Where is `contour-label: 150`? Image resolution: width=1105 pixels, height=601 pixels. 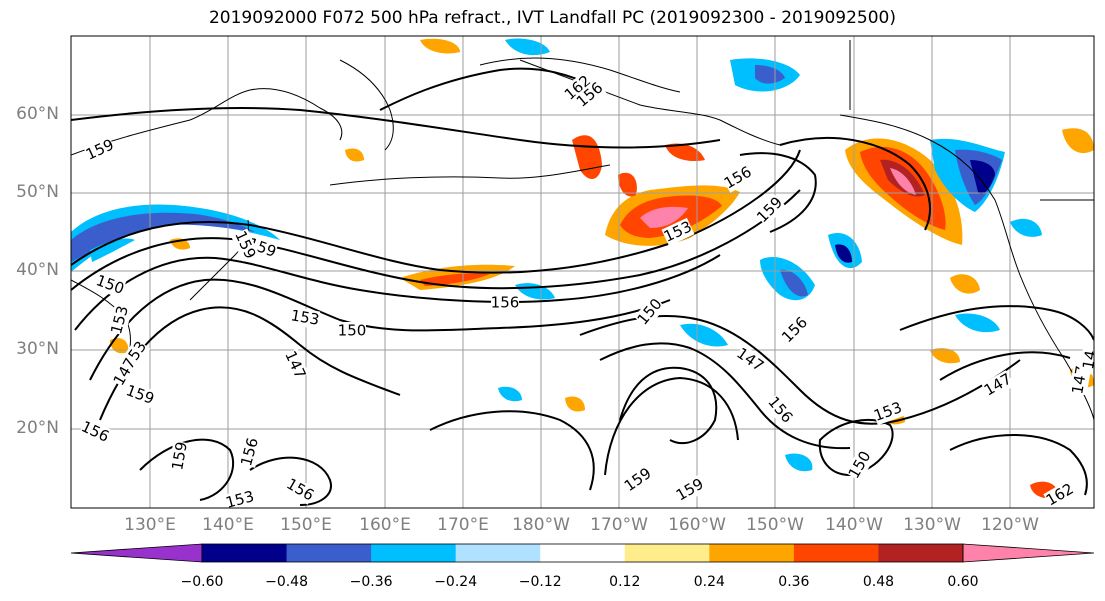 contour-label: 150 is located at coordinates (352, 331).